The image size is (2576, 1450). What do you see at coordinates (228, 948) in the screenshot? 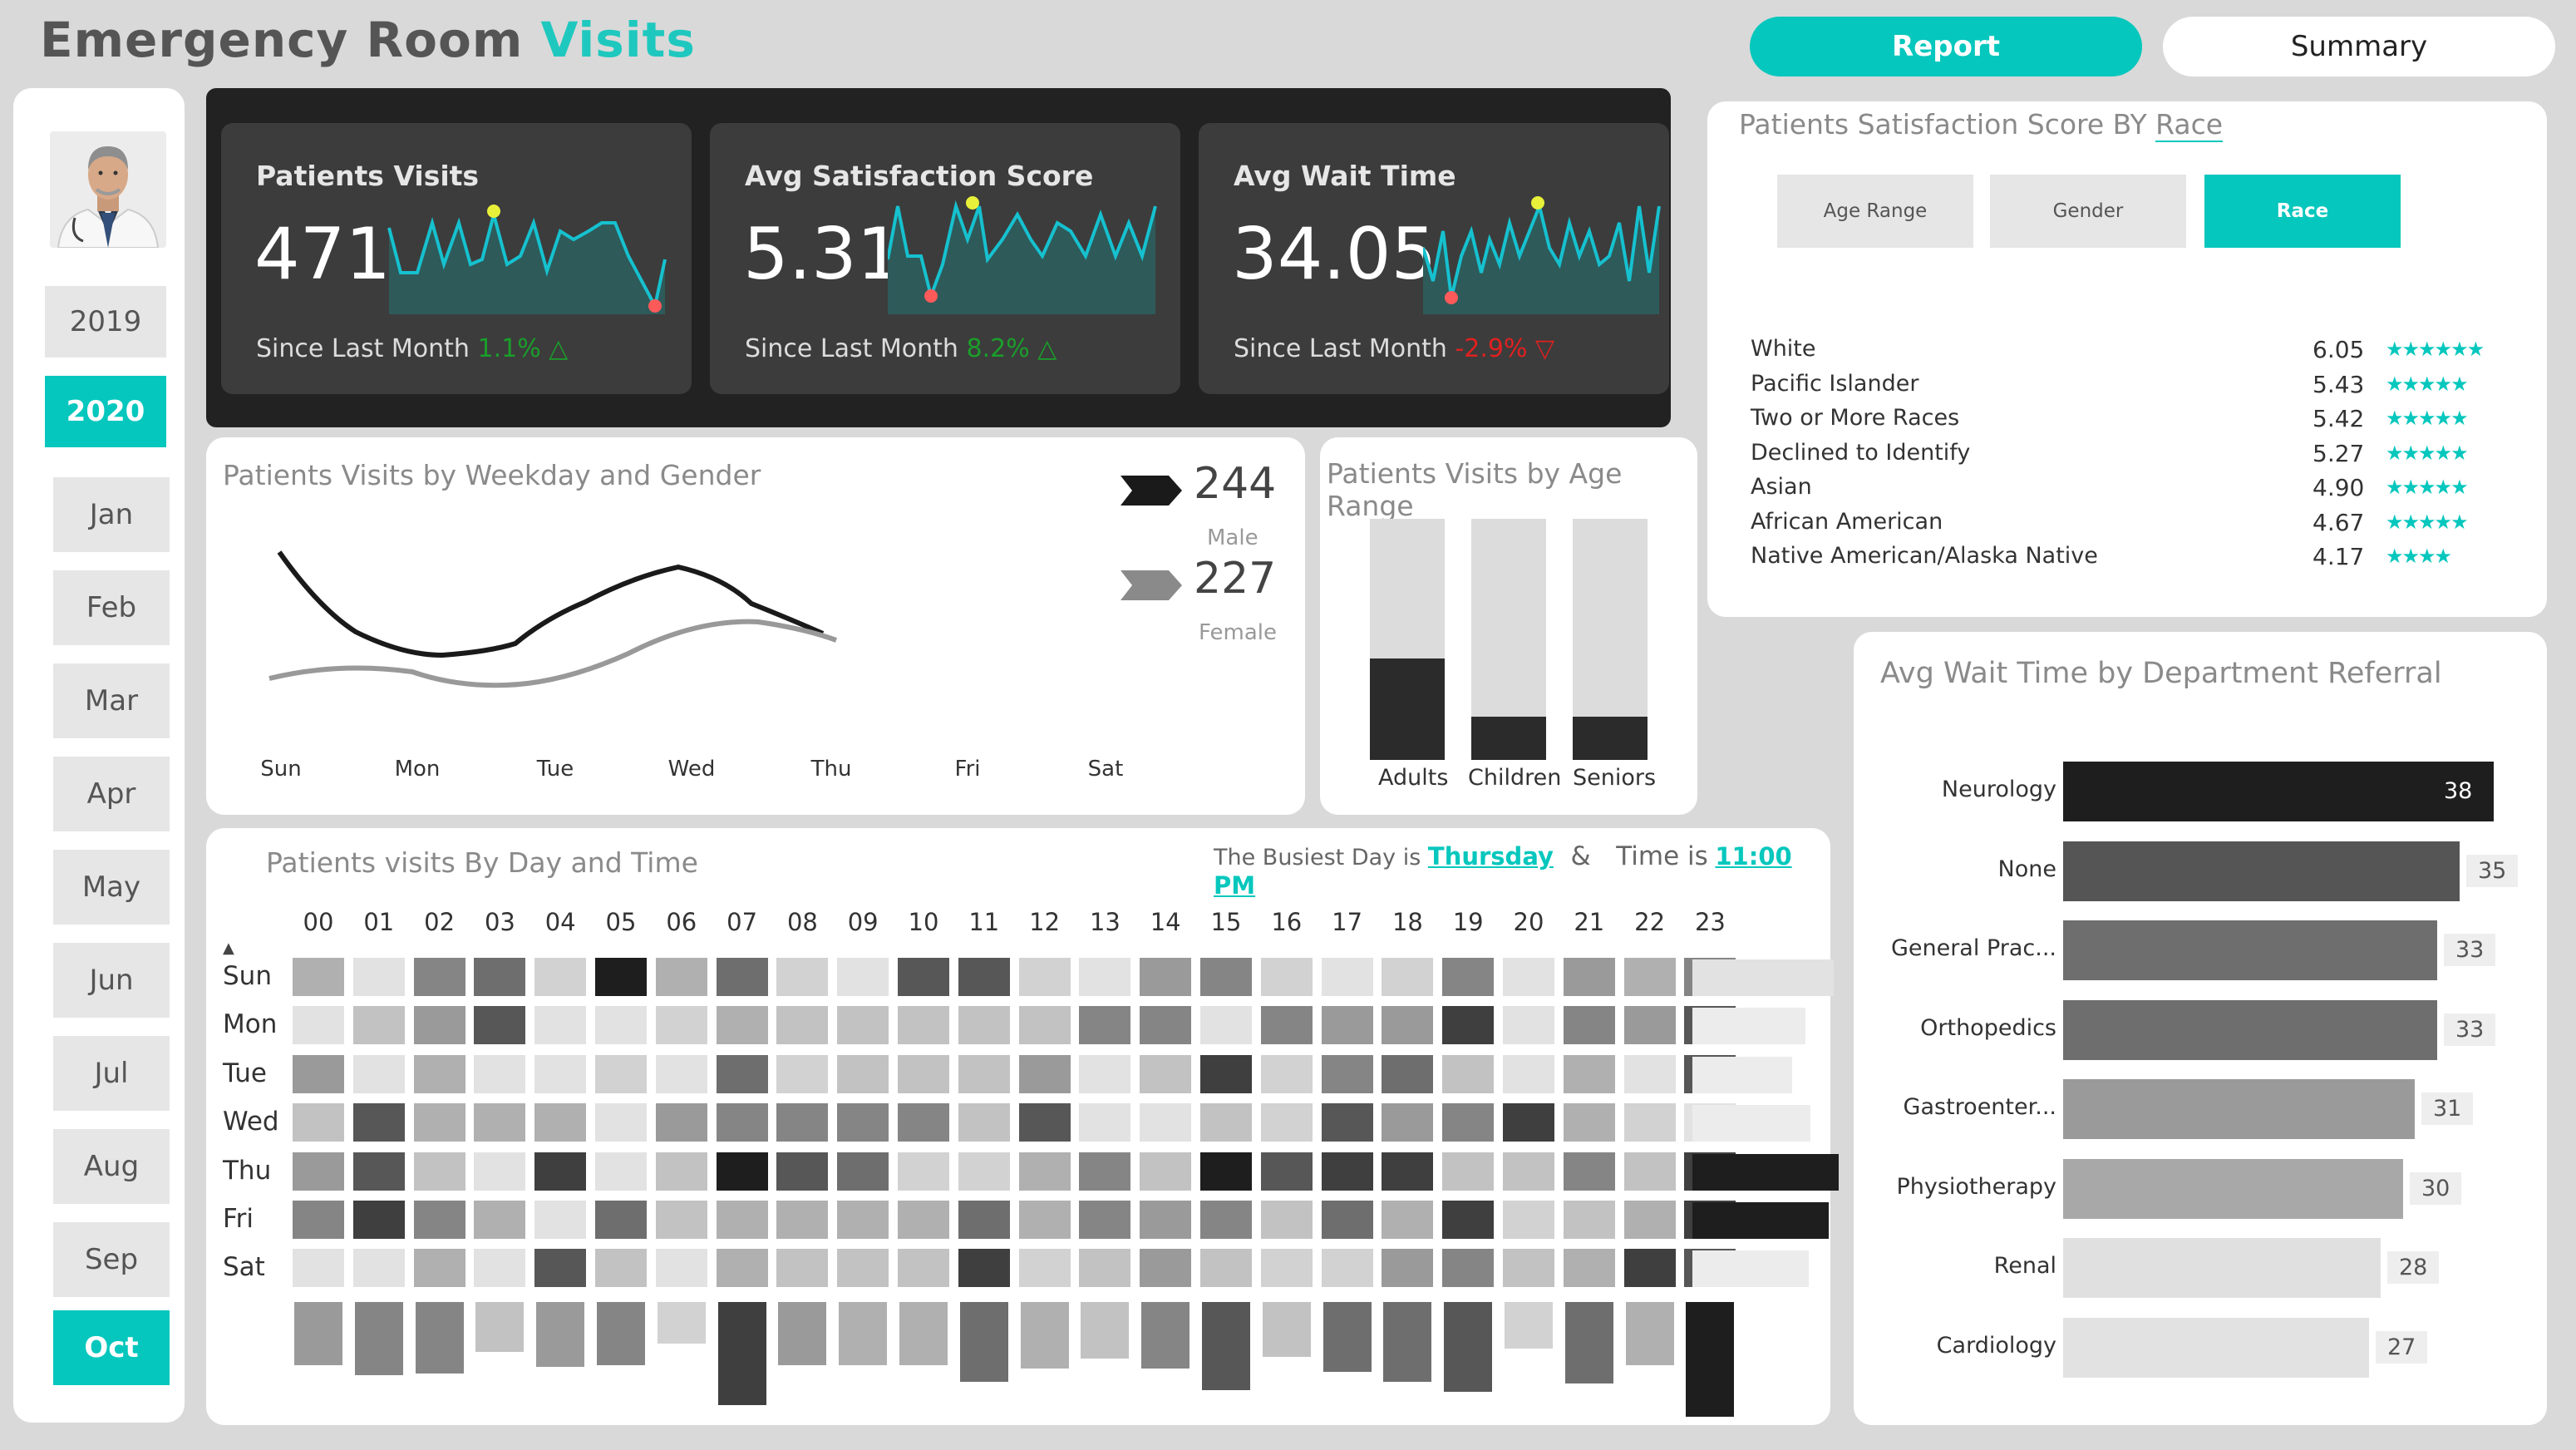
I see `sort-arrow-icon: ▲` at bounding box center [228, 948].